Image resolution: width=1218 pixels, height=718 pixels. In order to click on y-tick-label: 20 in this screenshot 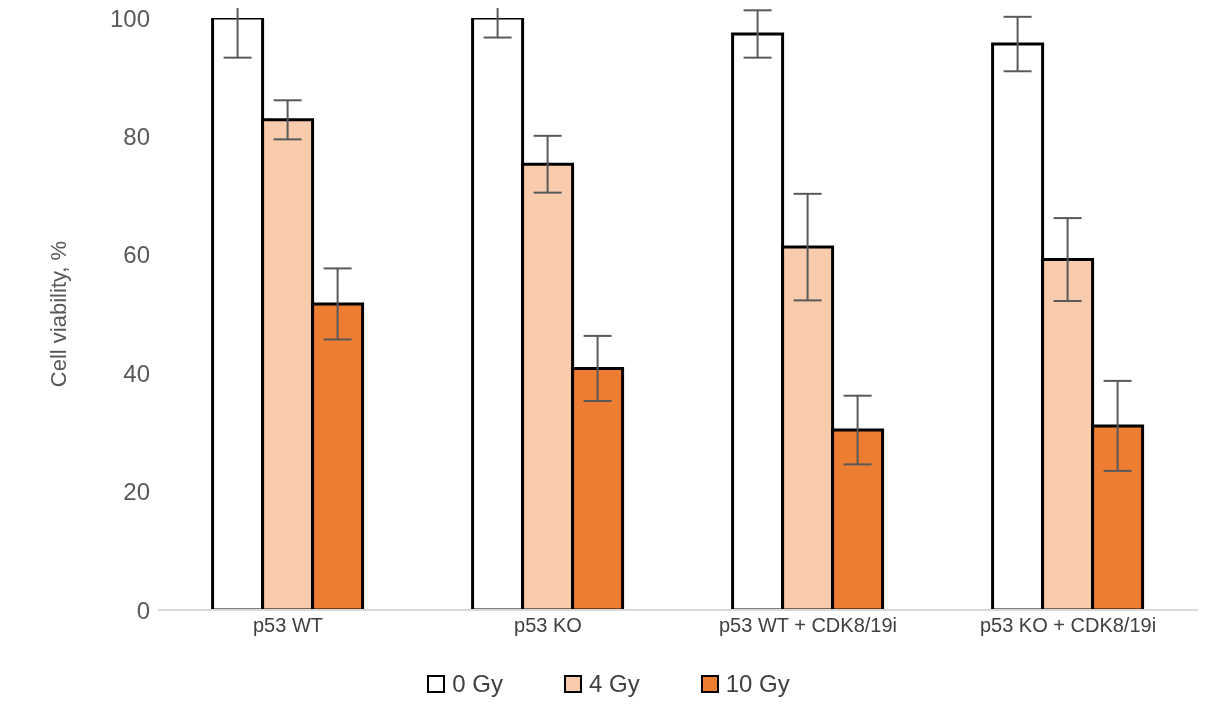, I will do `click(136, 492)`.